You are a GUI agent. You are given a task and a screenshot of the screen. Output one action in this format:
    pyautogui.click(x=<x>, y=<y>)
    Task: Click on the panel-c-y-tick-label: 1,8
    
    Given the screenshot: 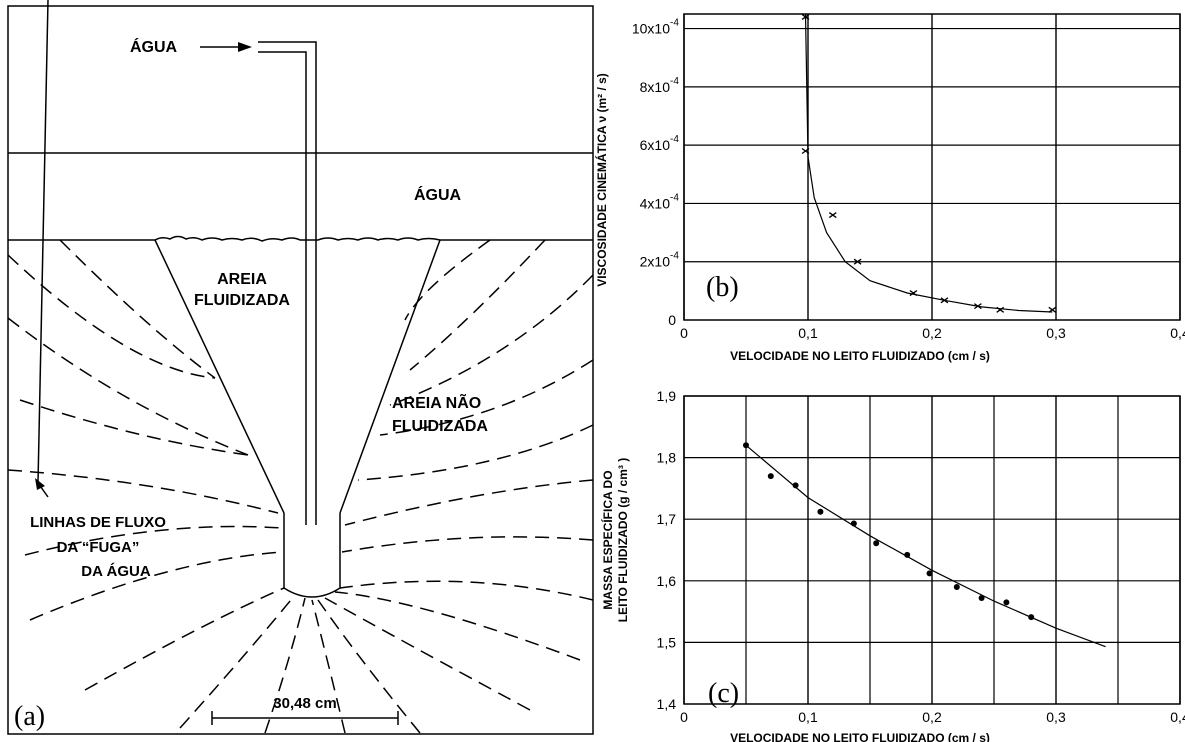 What is the action you would take?
    pyautogui.click(x=667, y=458)
    